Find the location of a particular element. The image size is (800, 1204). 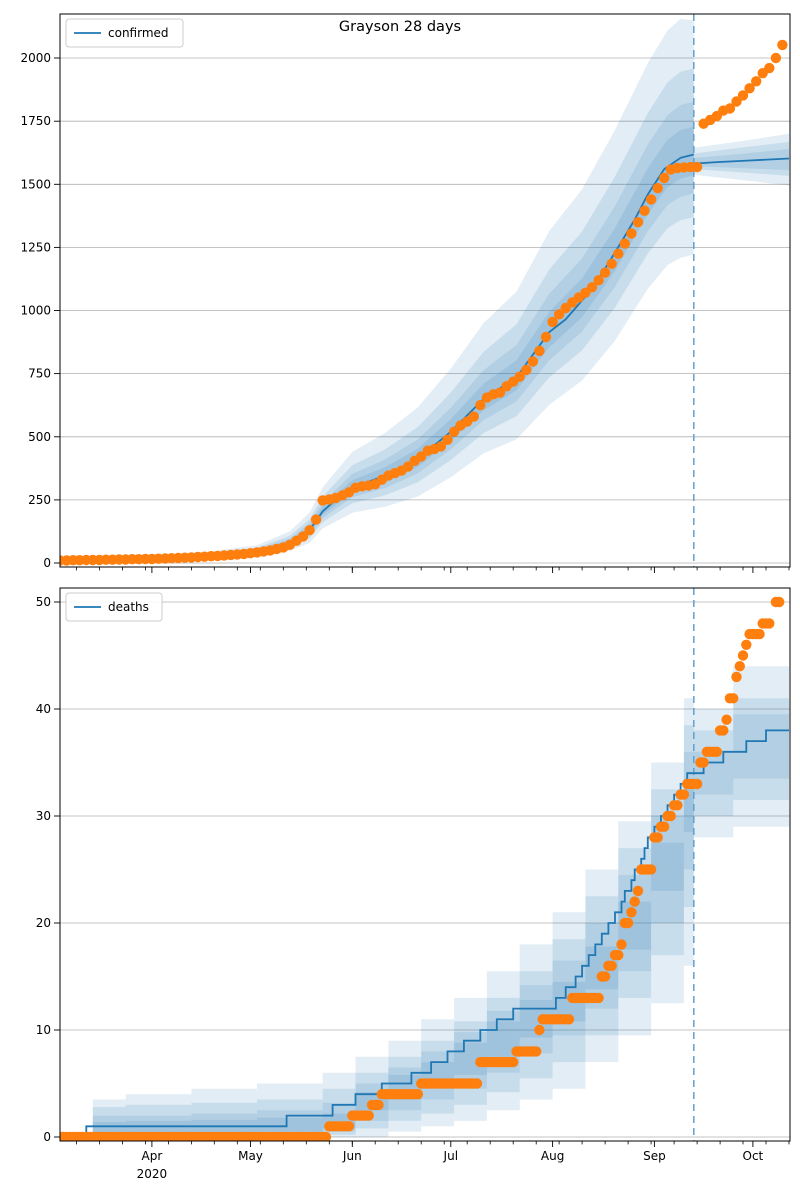

y-tick-label: 1750 is located at coordinates (35, 121).